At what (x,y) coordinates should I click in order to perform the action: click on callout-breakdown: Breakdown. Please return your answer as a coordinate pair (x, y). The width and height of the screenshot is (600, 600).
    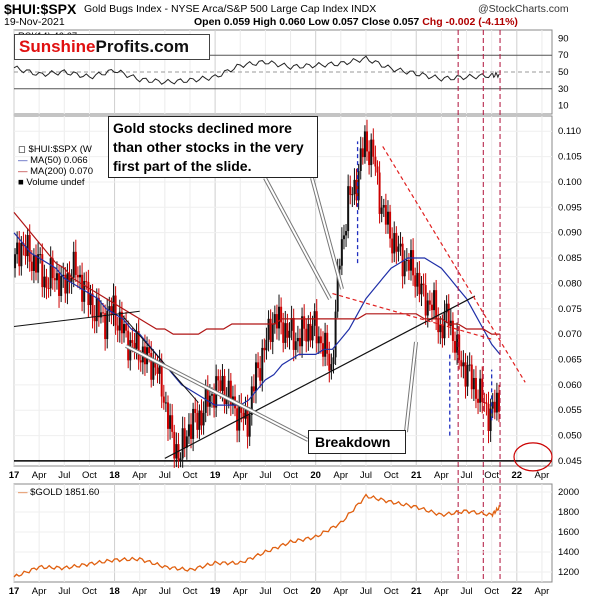
    Looking at the image, I should click on (357, 442).